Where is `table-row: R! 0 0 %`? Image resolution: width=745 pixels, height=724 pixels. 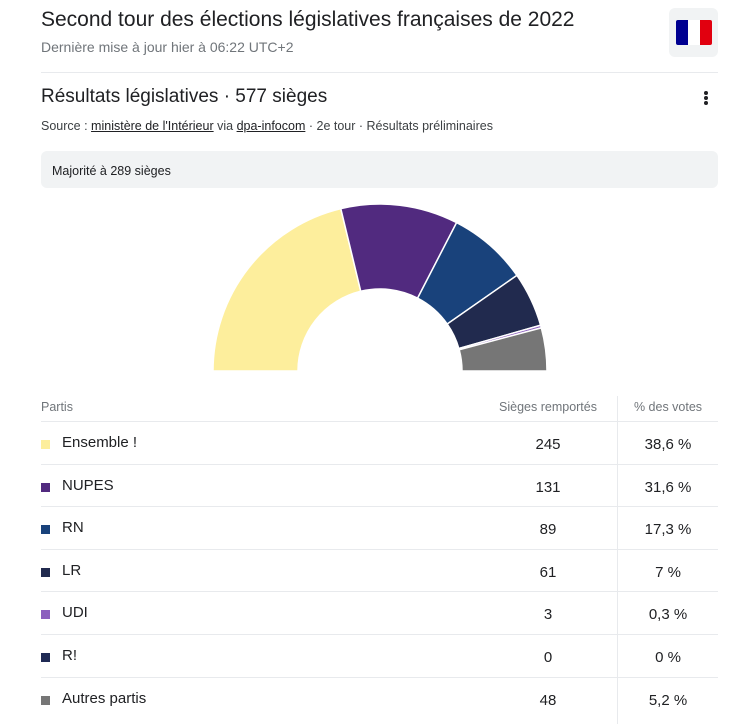 table-row: R! 0 0 % is located at coordinates (379, 655).